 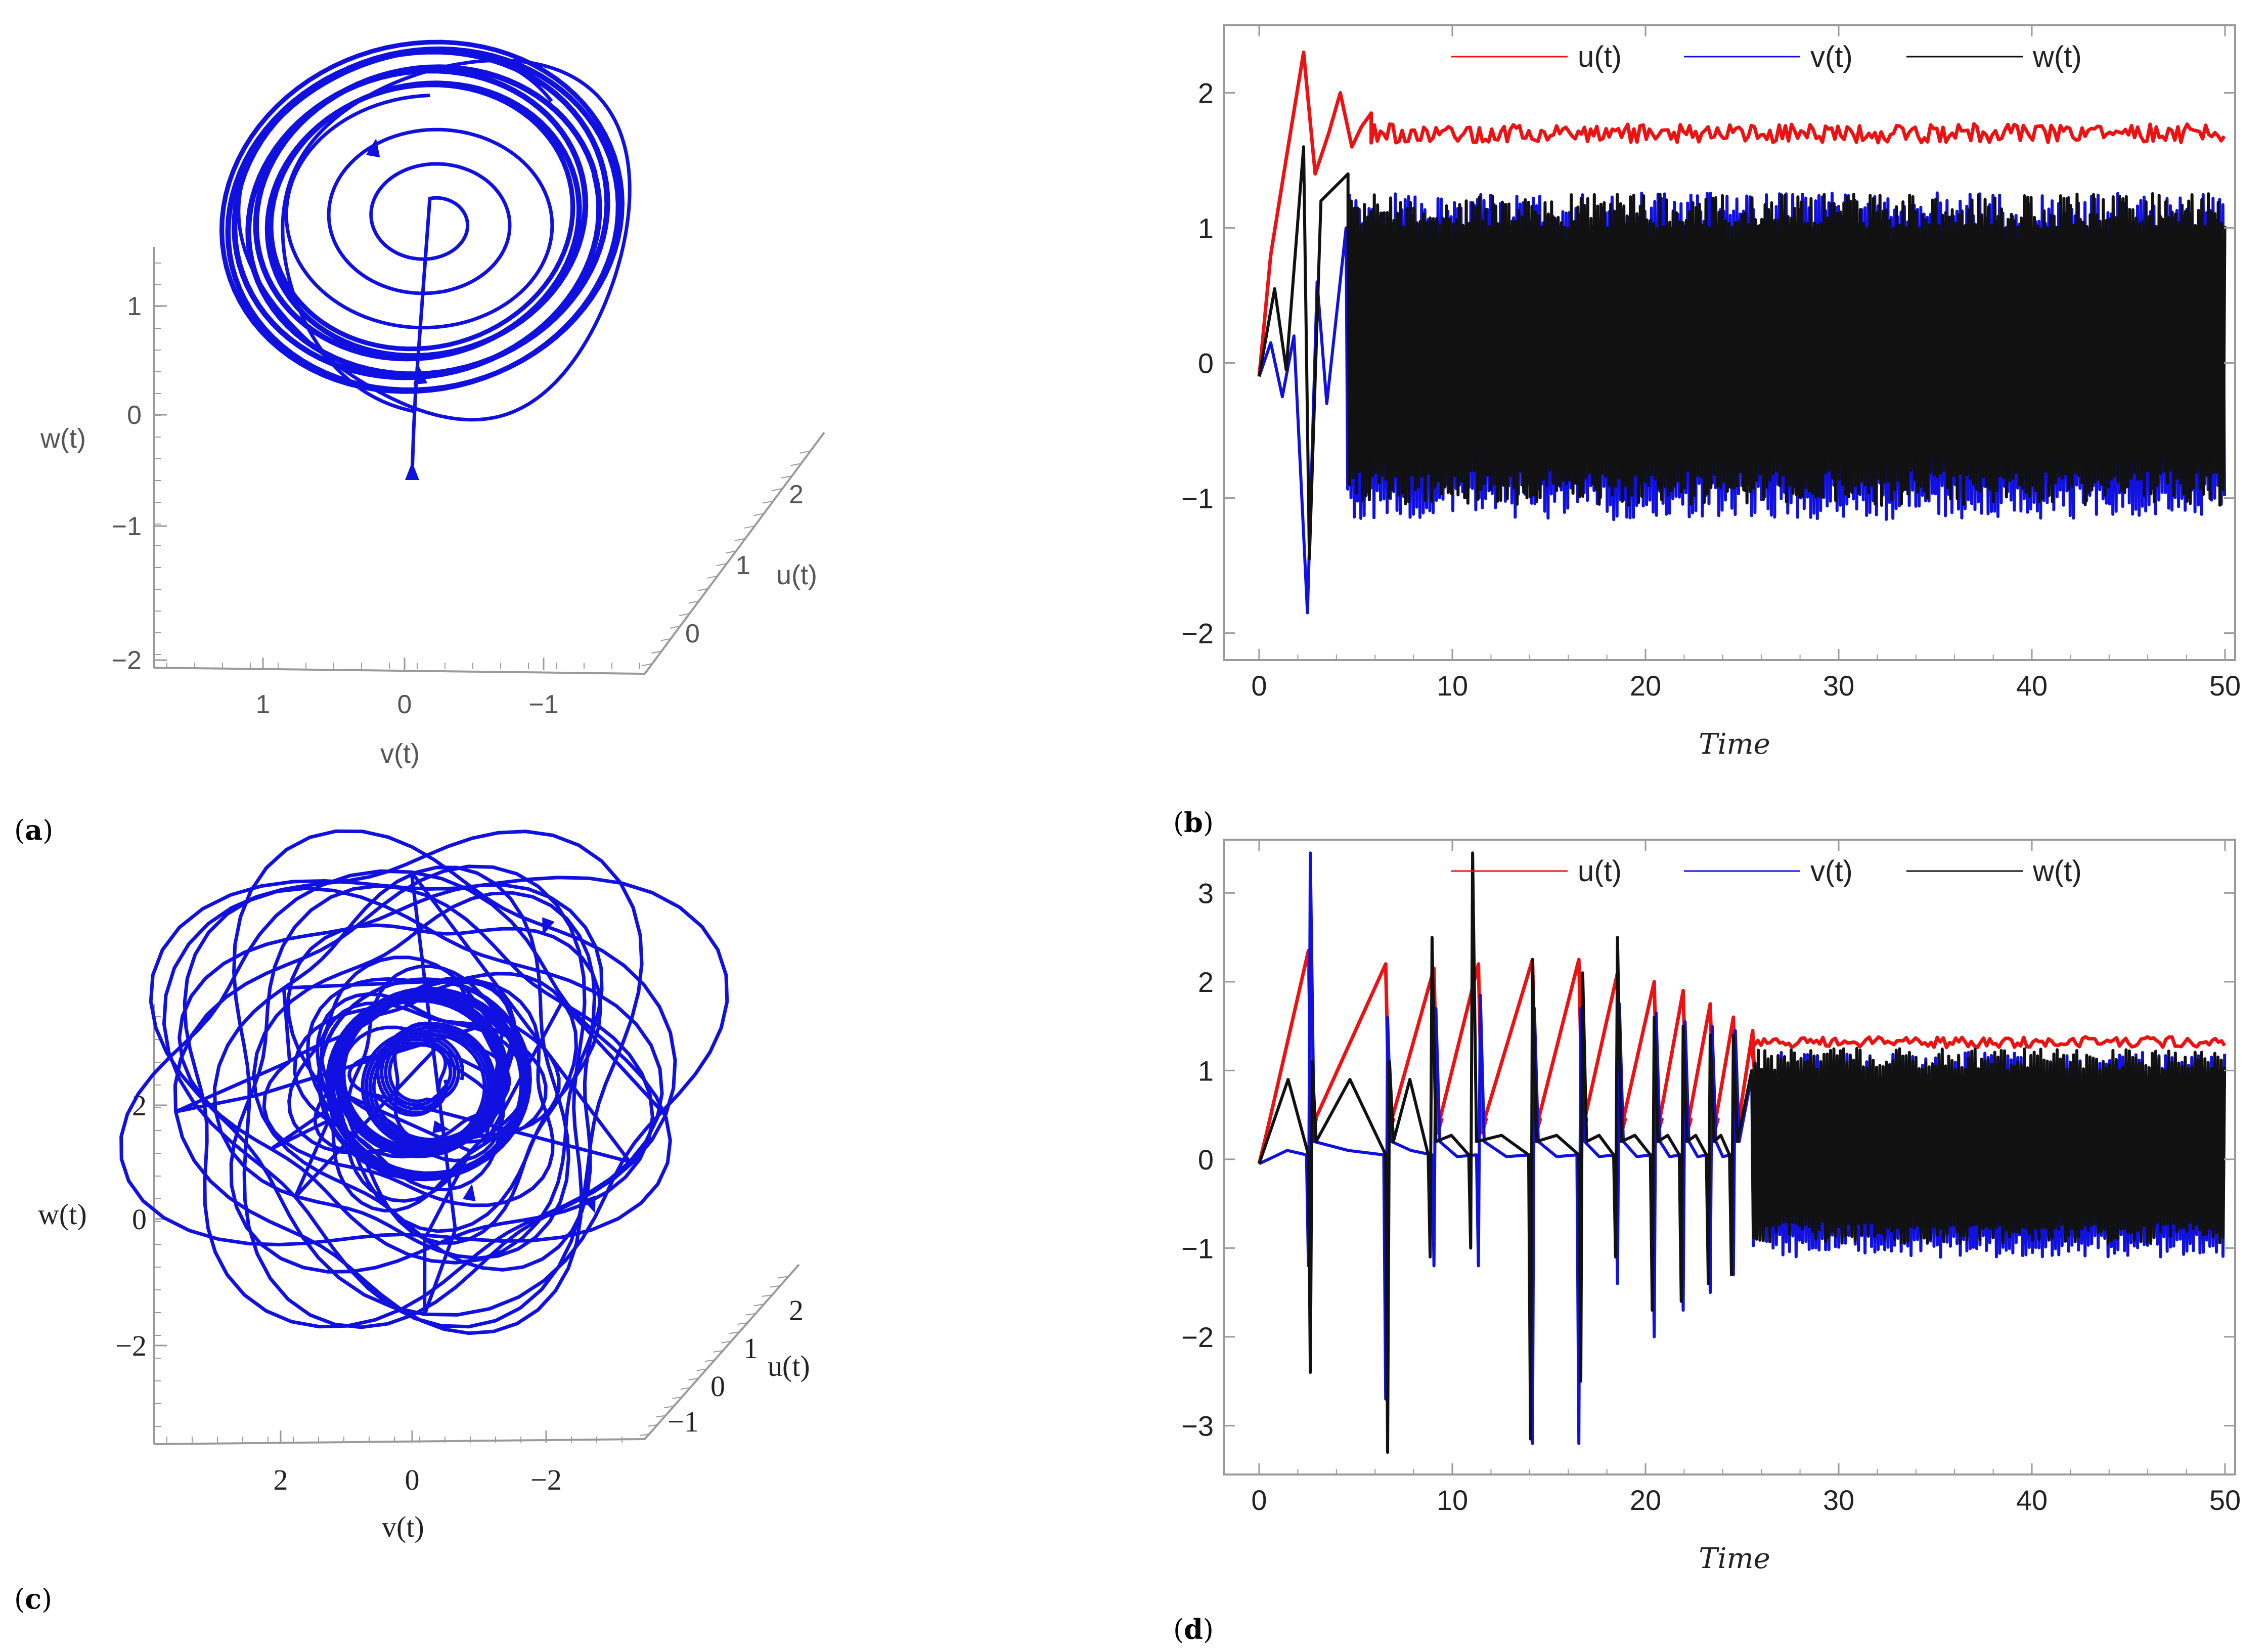 What do you see at coordinates (796, 494) in the screenshot?
I see `panel-a-u-tick-label: 2` at bounding box center [796, 494].